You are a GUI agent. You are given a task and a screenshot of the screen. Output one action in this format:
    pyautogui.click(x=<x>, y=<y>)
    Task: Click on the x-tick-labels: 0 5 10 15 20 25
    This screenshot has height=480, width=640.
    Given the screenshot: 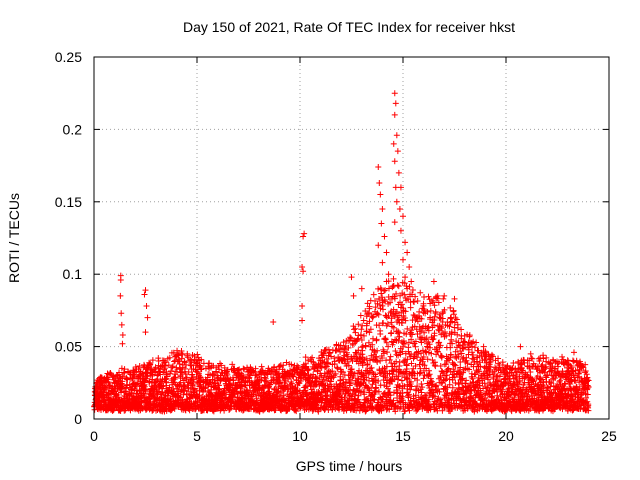 What is the action you would take?
    pyautogui.click(x=353, y=436)
    